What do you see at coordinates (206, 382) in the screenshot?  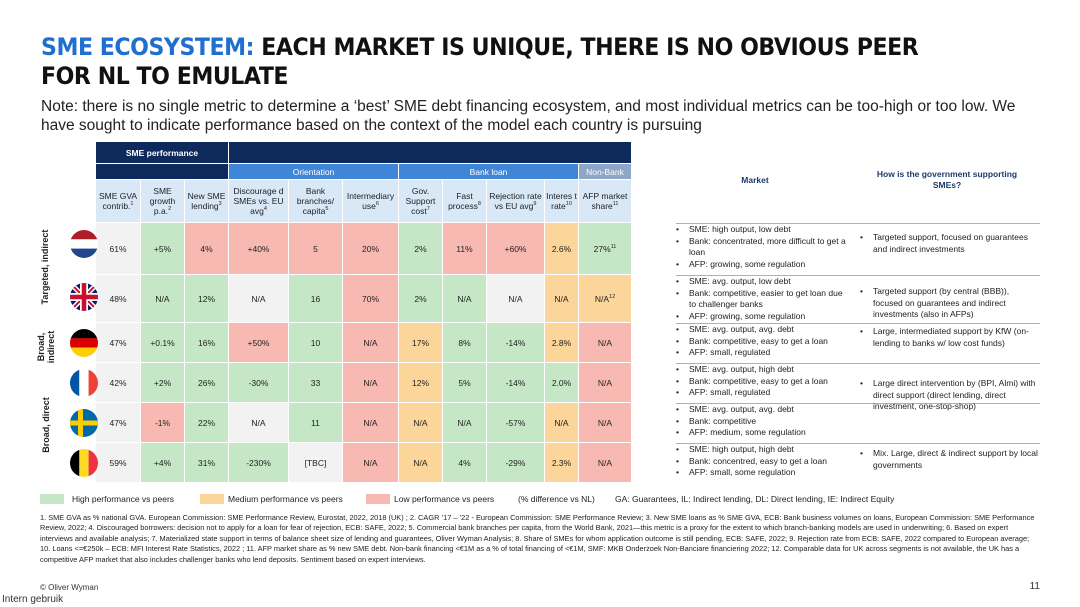 I see `table-cell: 26%` at bounding box center [206, 382].